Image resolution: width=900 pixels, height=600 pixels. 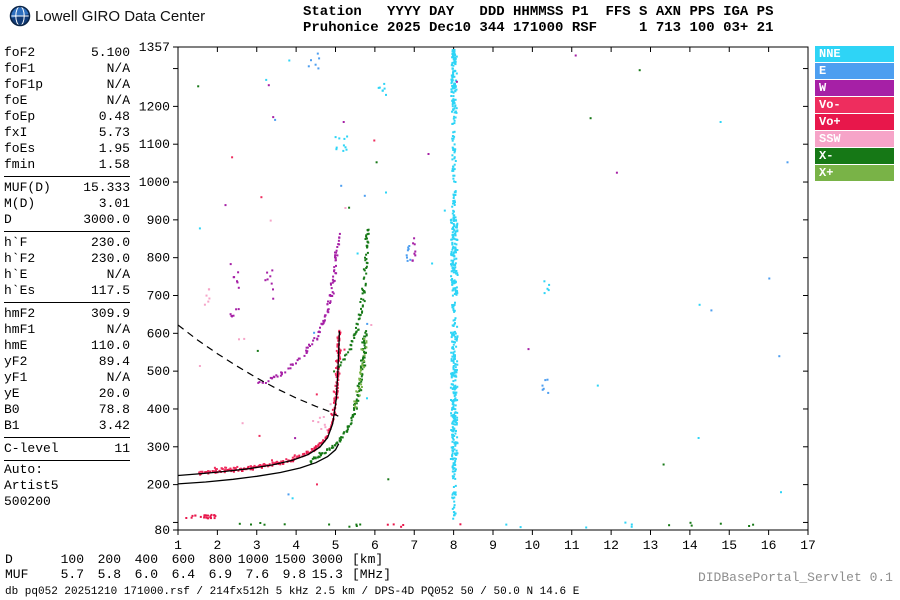 What do you see at coordinates (611, 545) in the screenshot?
I see `x-tick-label: 12` at bounding box center [611, 545].